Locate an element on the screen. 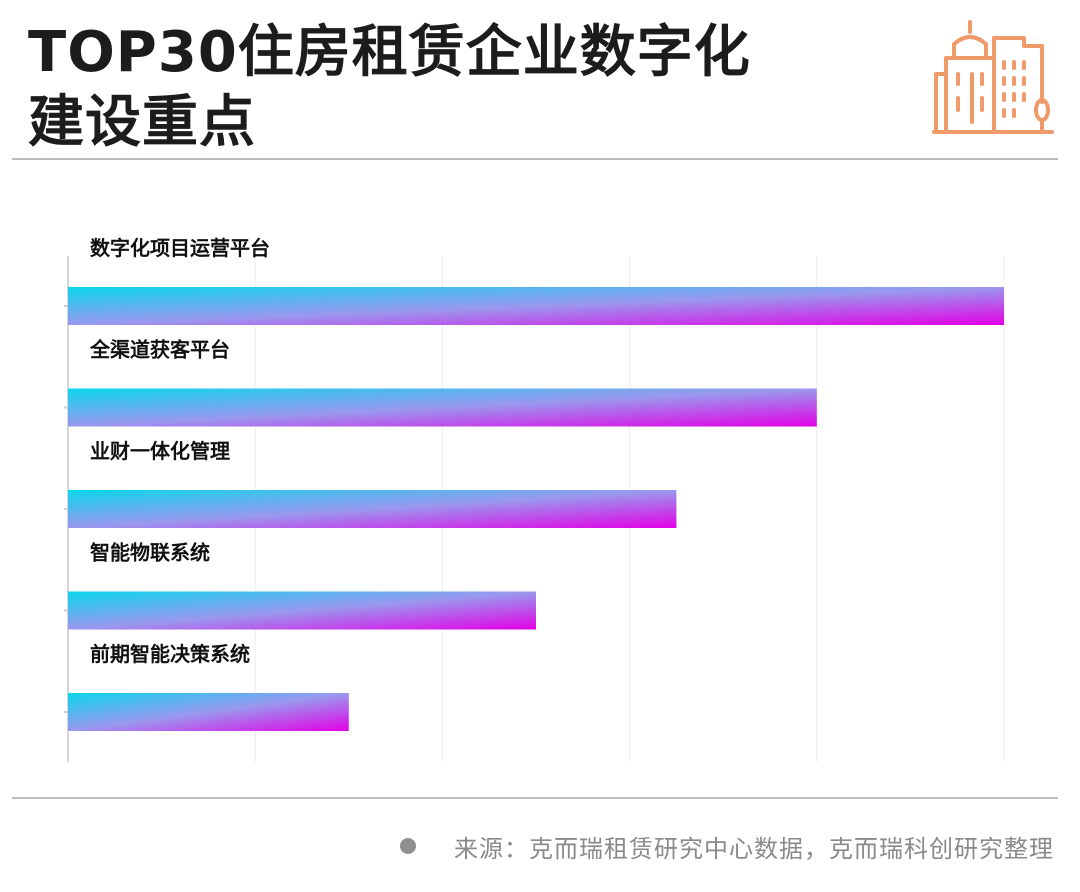 This screenshot has height=892, width=1080. category-label-4: 智能物联系统 is located at coordinates (150, 553).